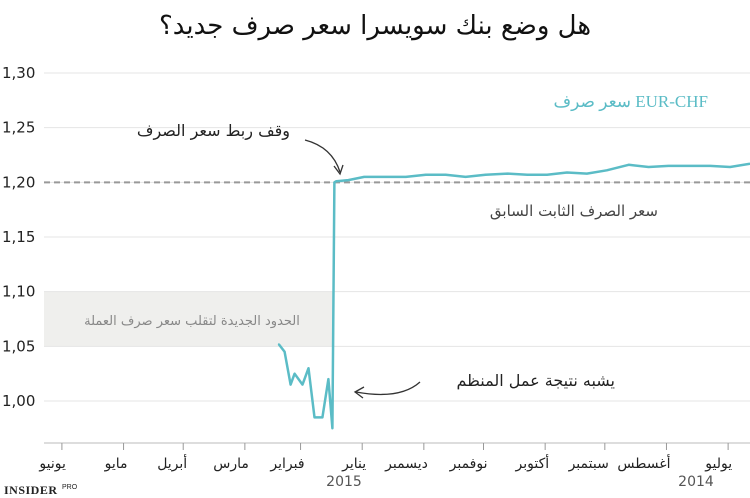 The height and width of the screenshot is (498, 750). What do you see at coordinates (532, 463) in the screenshot?
I see `x-tick-label: أكتوبر` at bounding box center [532, 463].